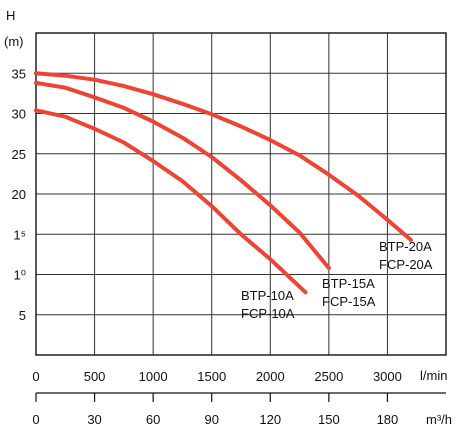  I want to click on x-axis-unit-label: l/min, so click(433, 375).